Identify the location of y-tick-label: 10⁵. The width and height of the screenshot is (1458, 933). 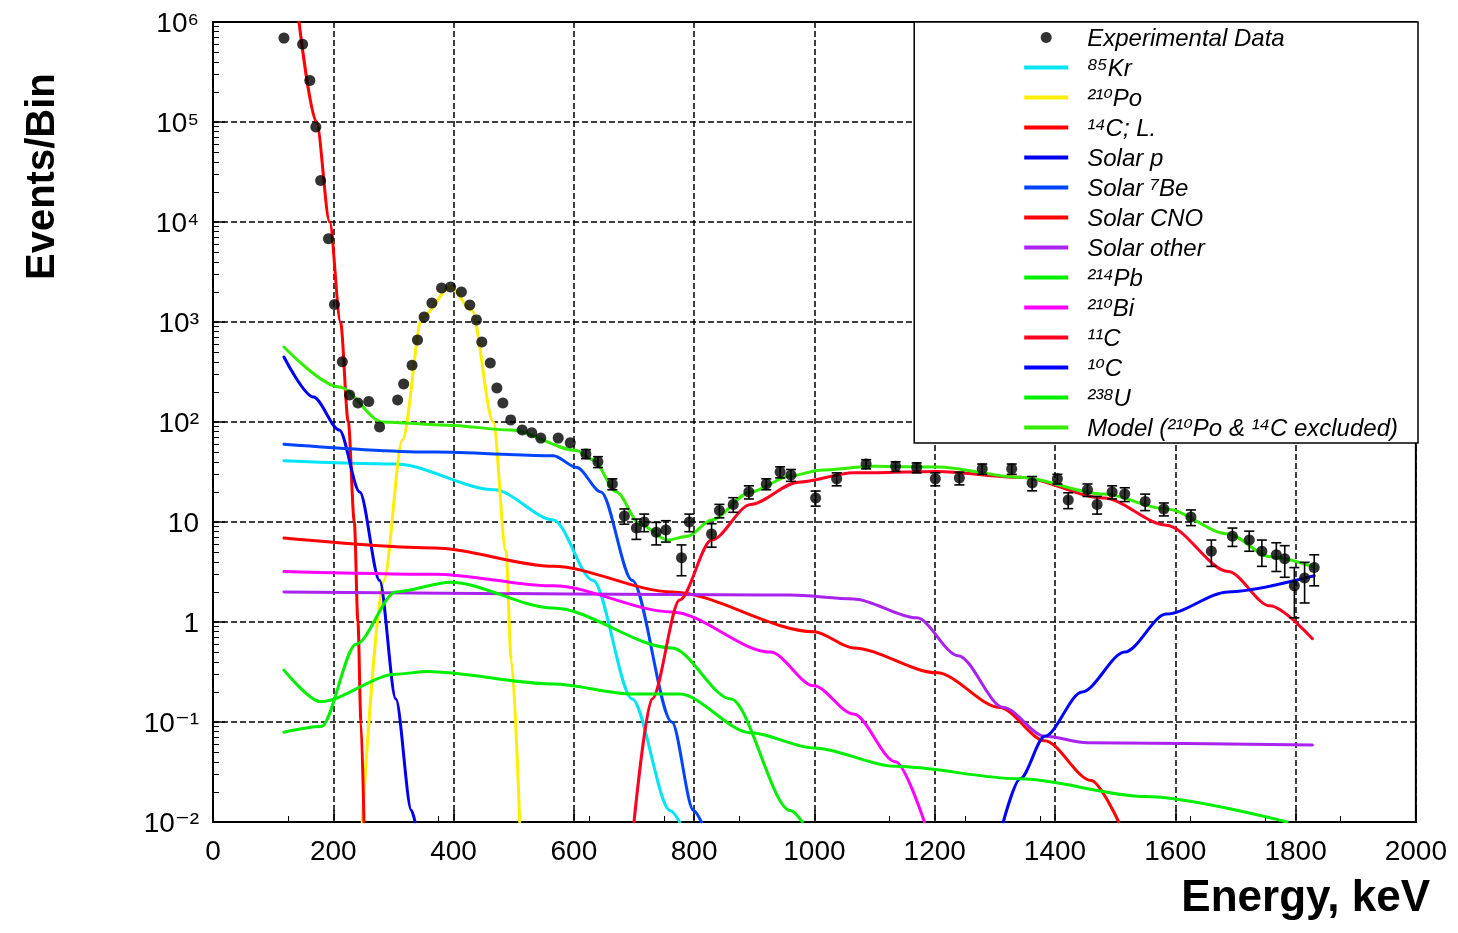
(177, 122).